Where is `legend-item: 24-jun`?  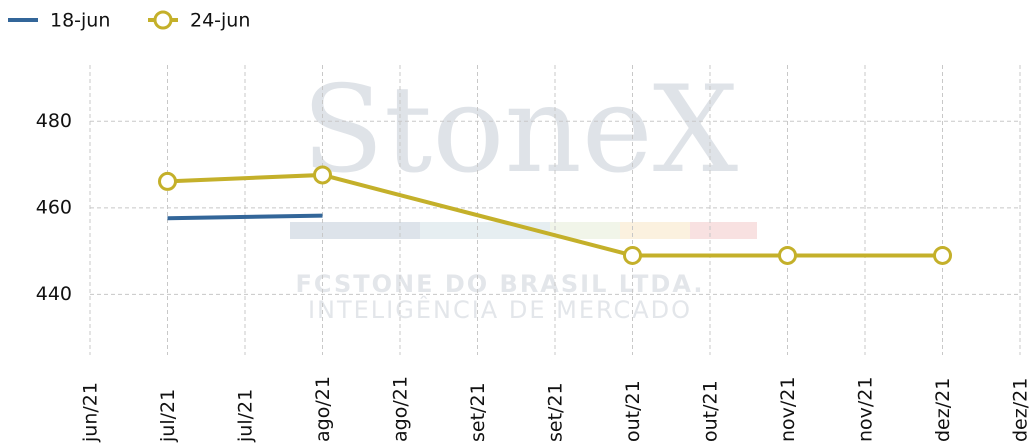
legend-item: 24-jun is located at coordinates (199, 21).